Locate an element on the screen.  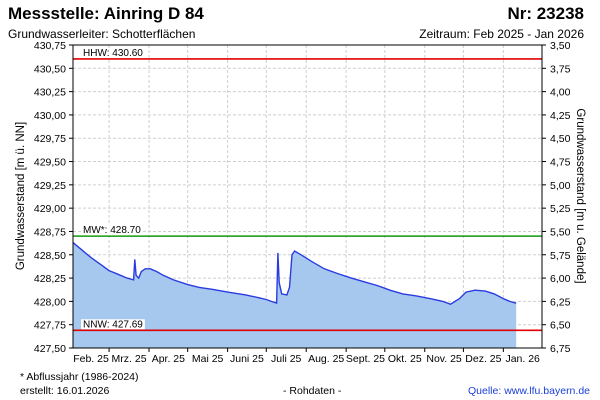
period-label: Zeitraum: Feb 2025 - Jan 2026 is located at coordinates (501, 34).